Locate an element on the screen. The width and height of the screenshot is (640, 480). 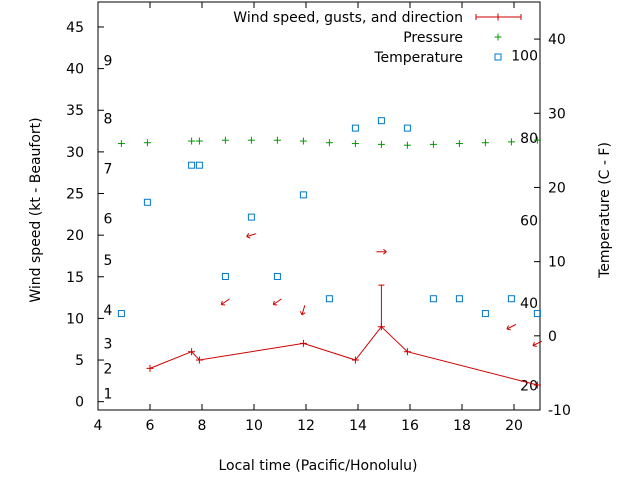
y-left-tick-label: 15 is located at coordinates (75, 278).